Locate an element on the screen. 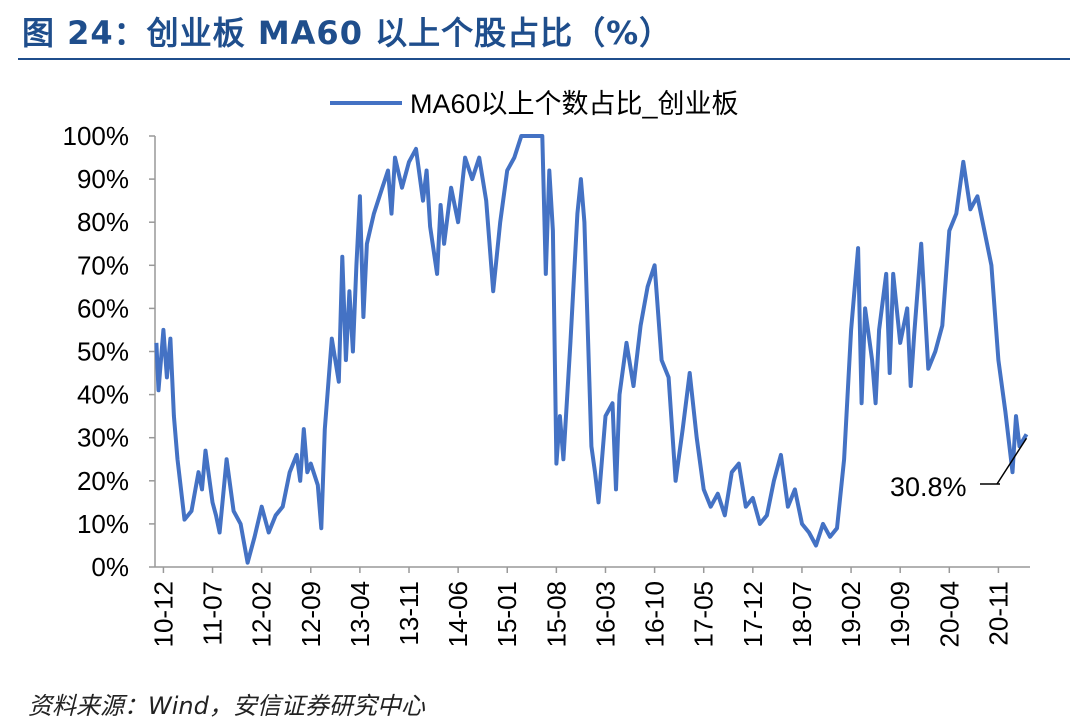 The height and width of the screenshot is (726, 1080). source-note: 资料来源：Wind，安信证券研究中心 is located at coordinates (226, 706).